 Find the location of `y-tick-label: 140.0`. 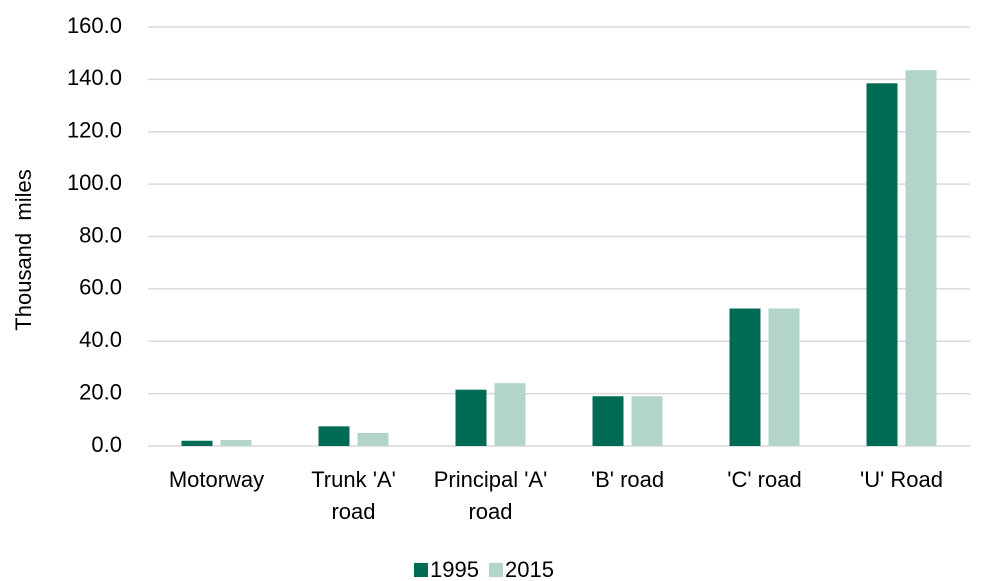

y-tick-label: 140.0 is located at coordinates (94, 77).